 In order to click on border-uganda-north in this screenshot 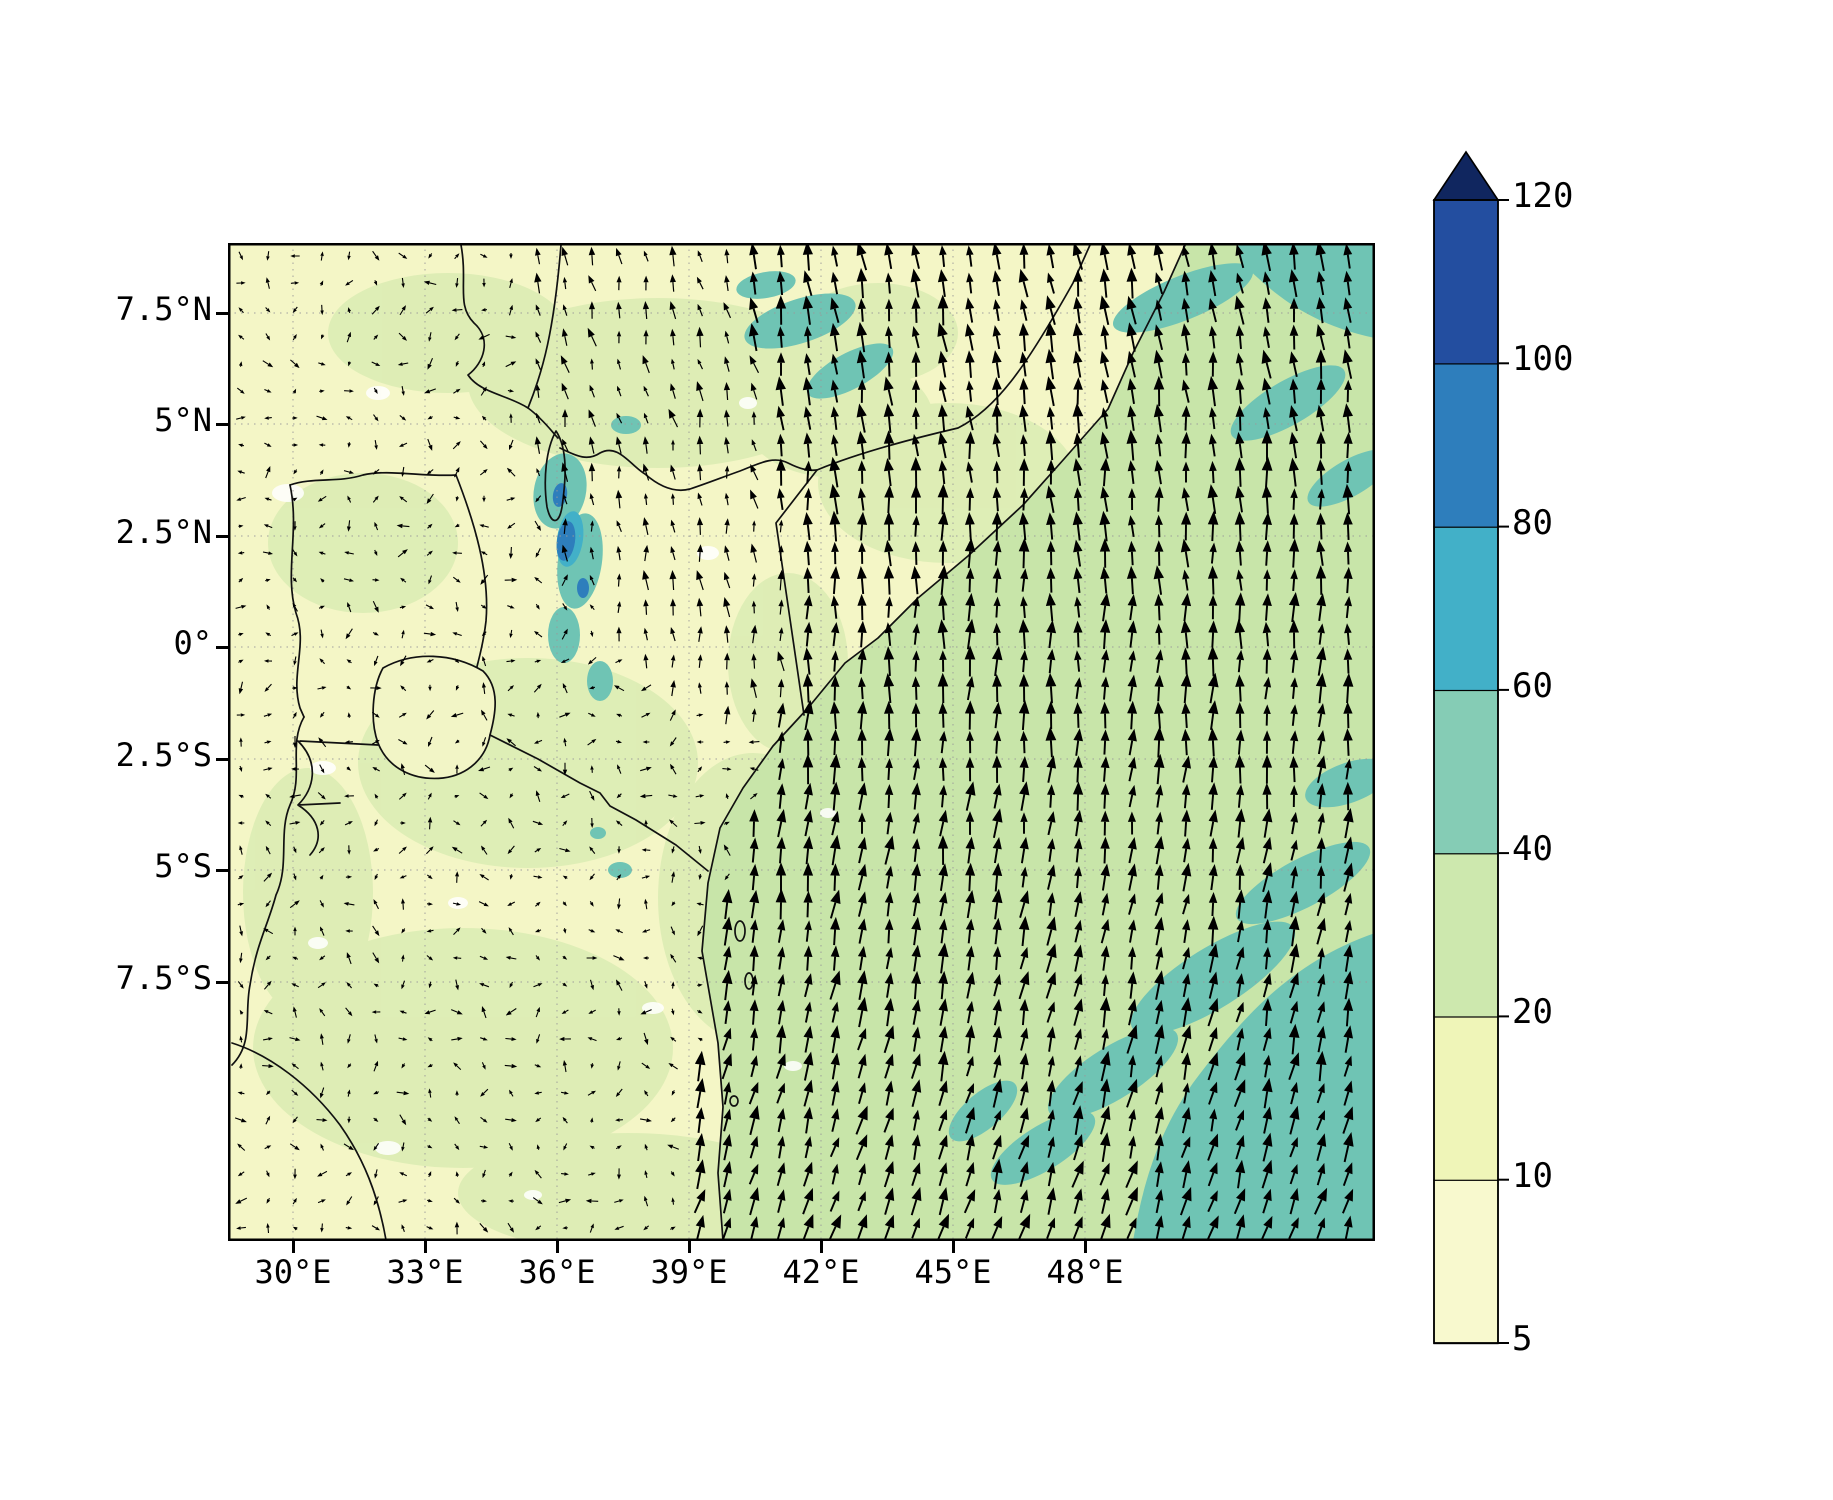, I will do `click(373, 478)`.